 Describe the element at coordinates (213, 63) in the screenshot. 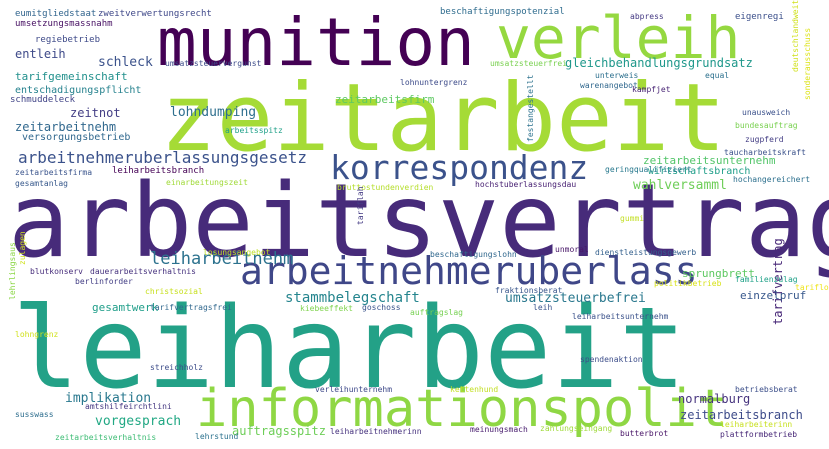

I see `word-umsatzsteuervergunst: umsatzsteuervergunst` at that location.